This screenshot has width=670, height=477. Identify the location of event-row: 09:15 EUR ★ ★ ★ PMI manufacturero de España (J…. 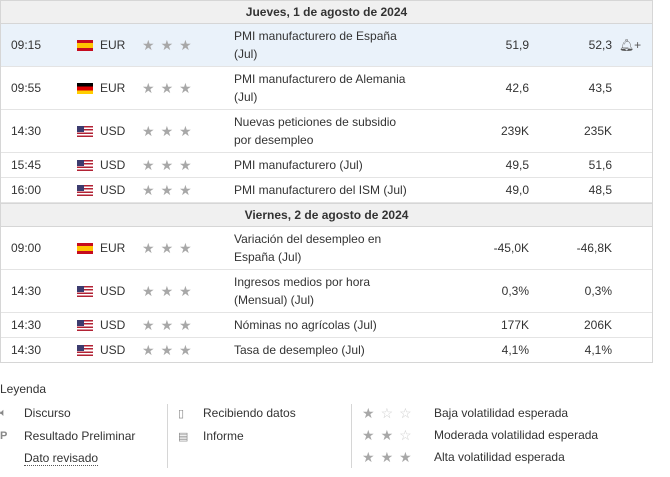
(326, 45).